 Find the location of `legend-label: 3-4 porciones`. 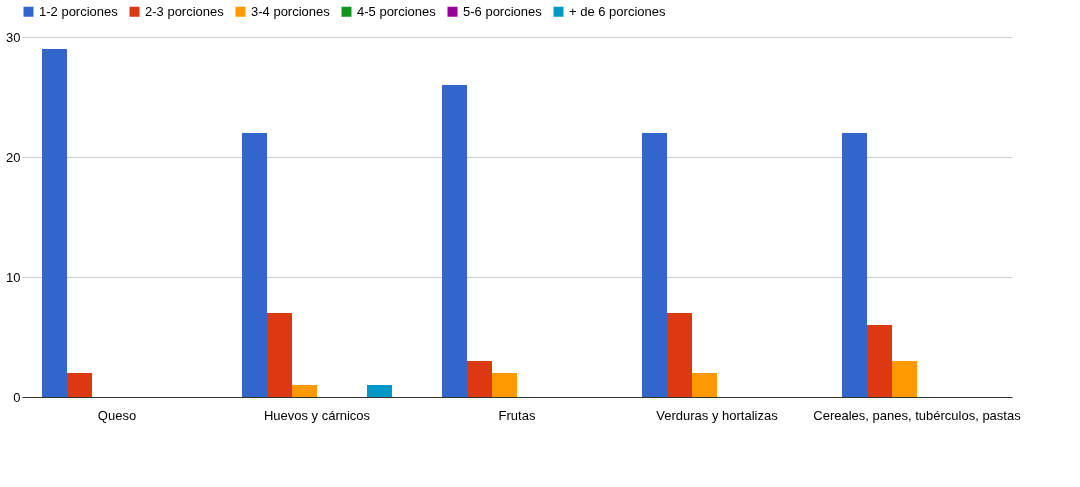

legend-label: 3-4 porciones is located at coordinates (291, 11).